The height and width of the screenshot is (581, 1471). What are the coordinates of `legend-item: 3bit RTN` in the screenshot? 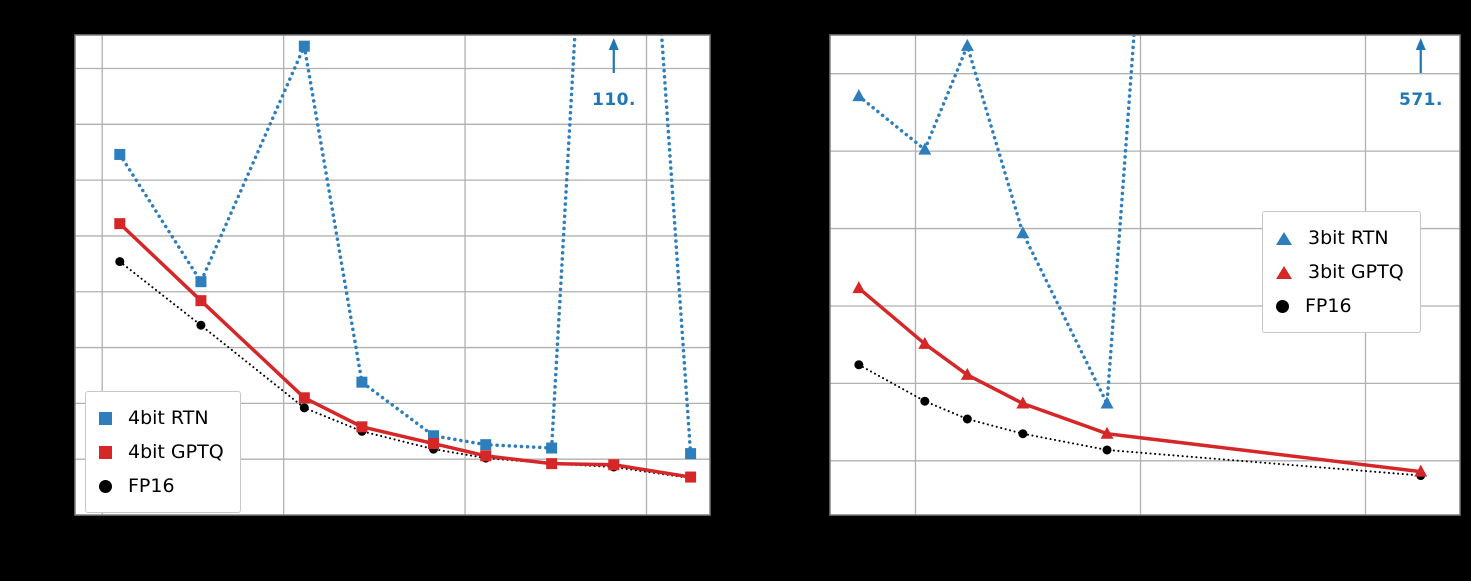 It's located at (1340, 238).